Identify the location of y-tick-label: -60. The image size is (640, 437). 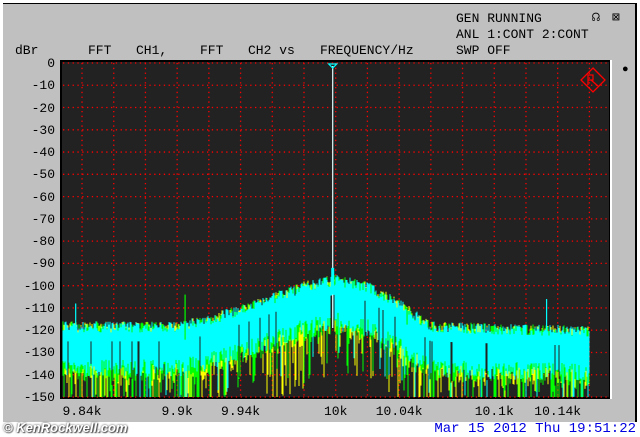
(43, 197).